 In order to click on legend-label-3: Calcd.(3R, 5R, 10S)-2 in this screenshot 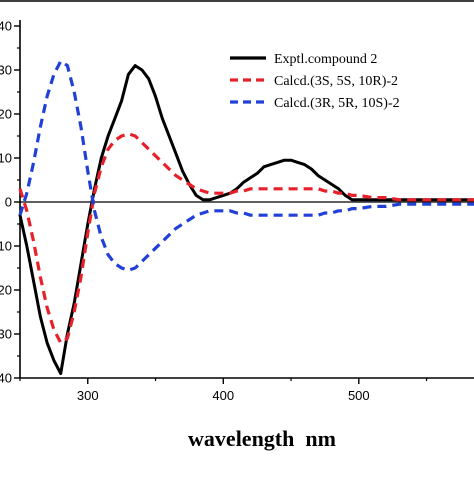, I will do `click(337, 103)`.